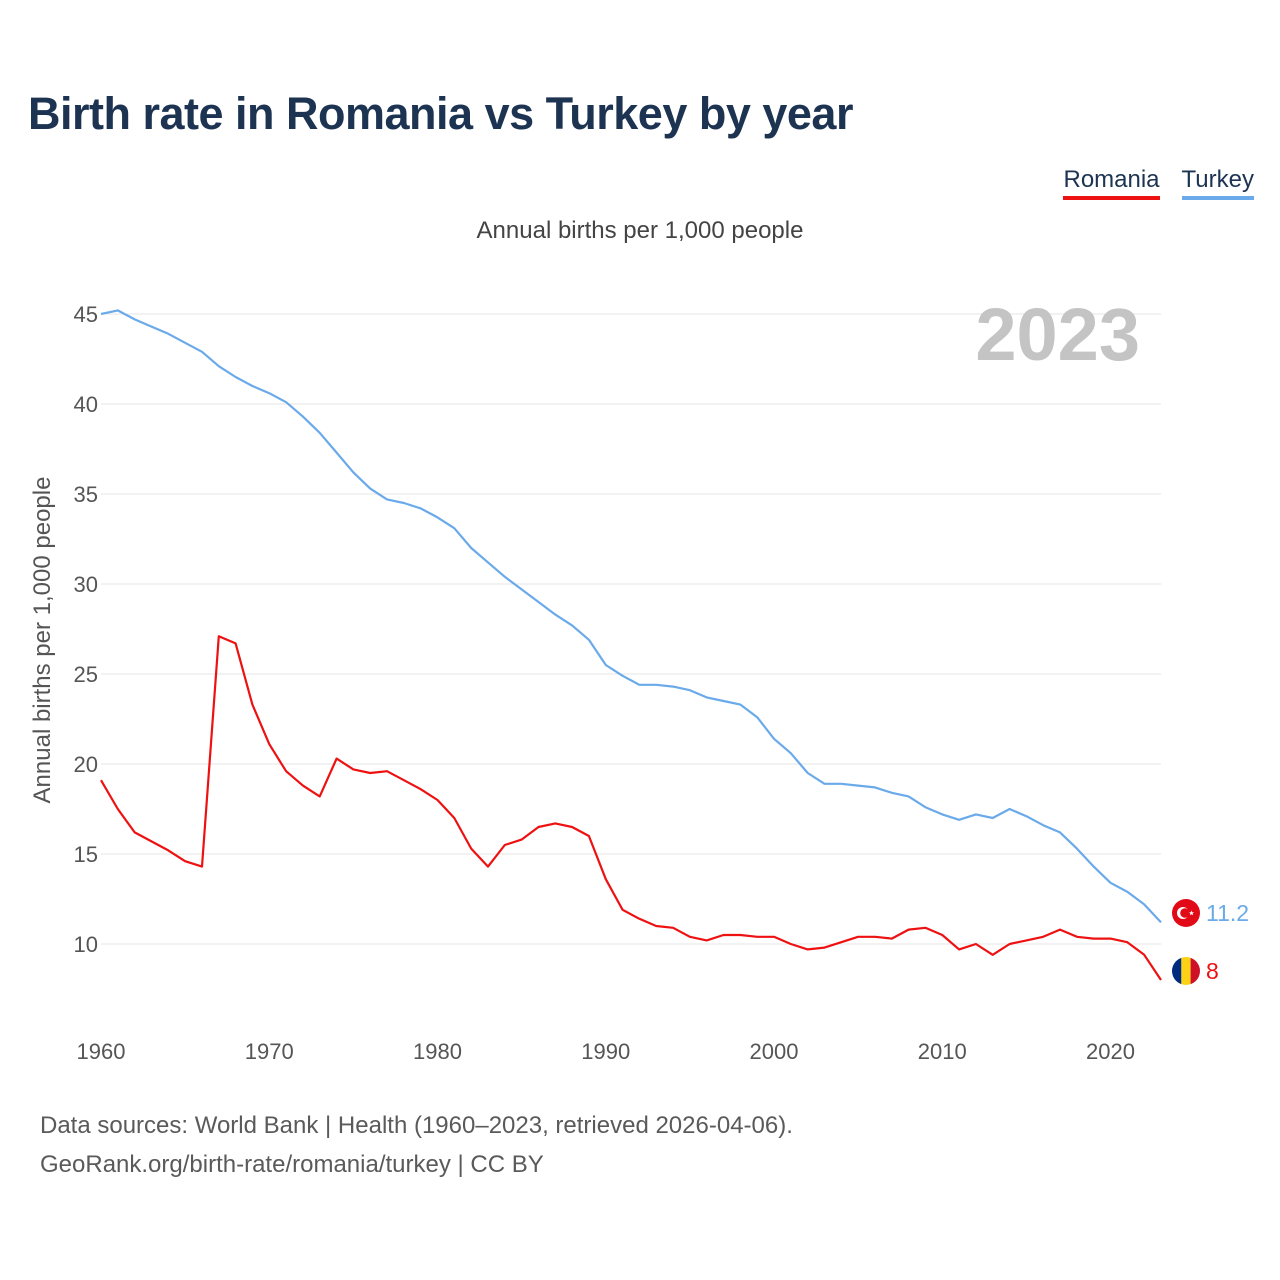 This screenshot has height=1280, width=1280. I want to click on x-axis-ticks: 1960 1970 1980 1990 2000 2010 2020, so click(606, 1051).